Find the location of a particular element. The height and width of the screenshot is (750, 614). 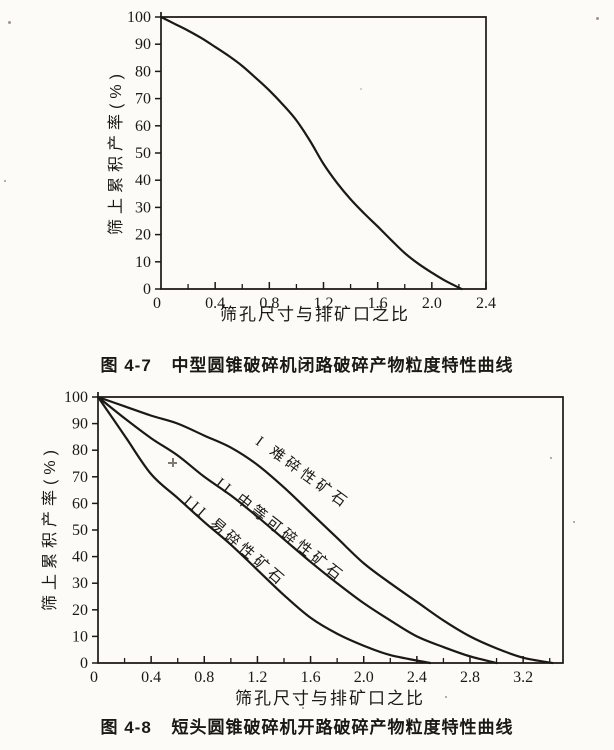

x-tick-label: 2.8 is located at coordinates (470, 677).